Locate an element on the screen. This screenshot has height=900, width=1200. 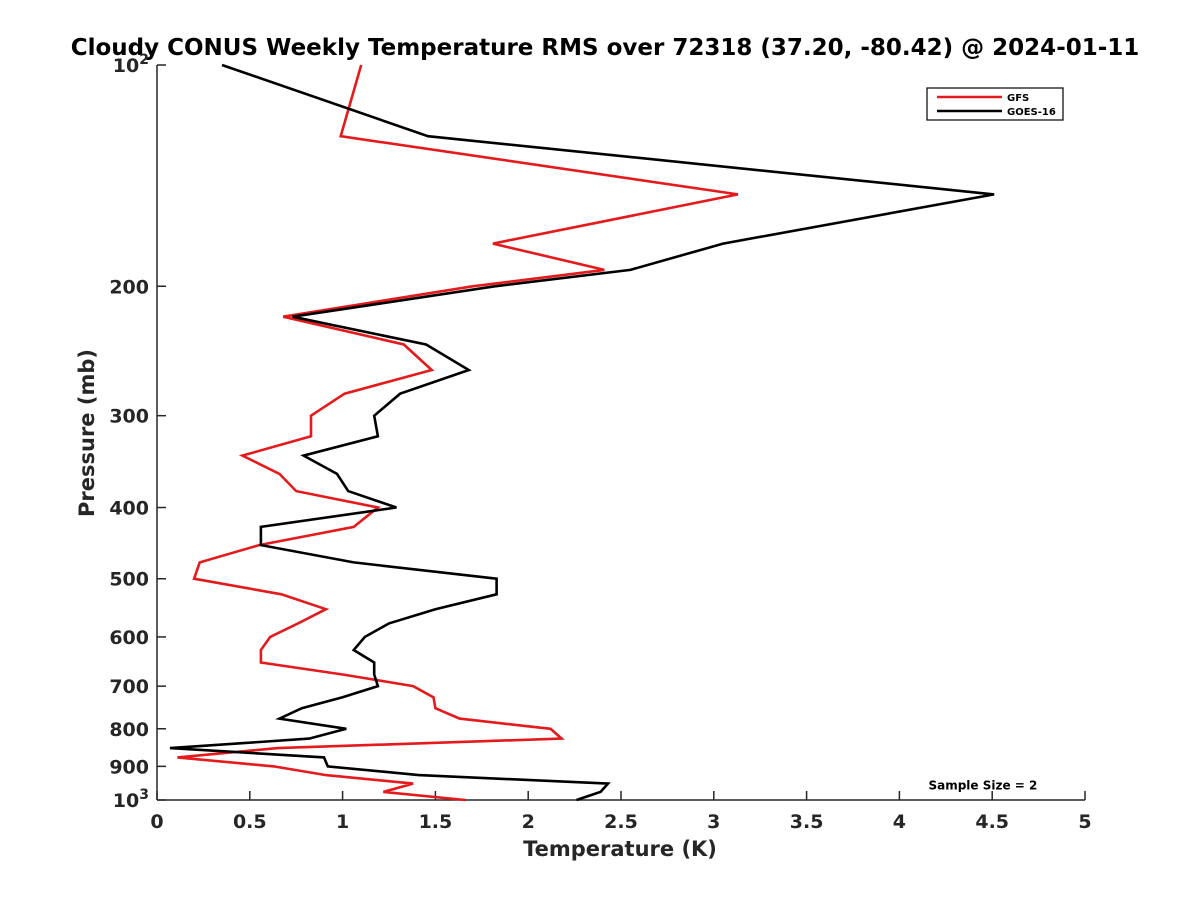
legend-label: GOES-16 is located at coordinates (1031, 112).